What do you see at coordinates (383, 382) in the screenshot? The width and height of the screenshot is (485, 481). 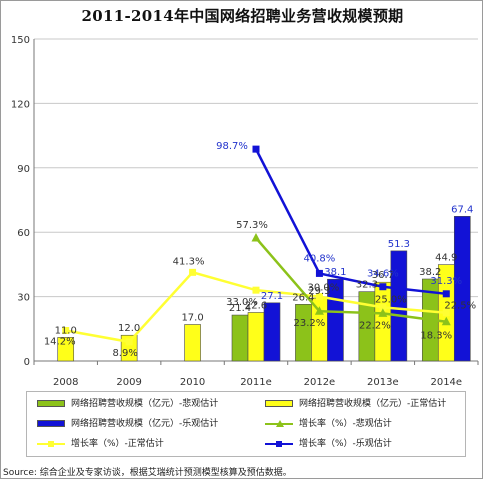 I see `x-tick-label: 2013e` at bounding box center [383, 382].